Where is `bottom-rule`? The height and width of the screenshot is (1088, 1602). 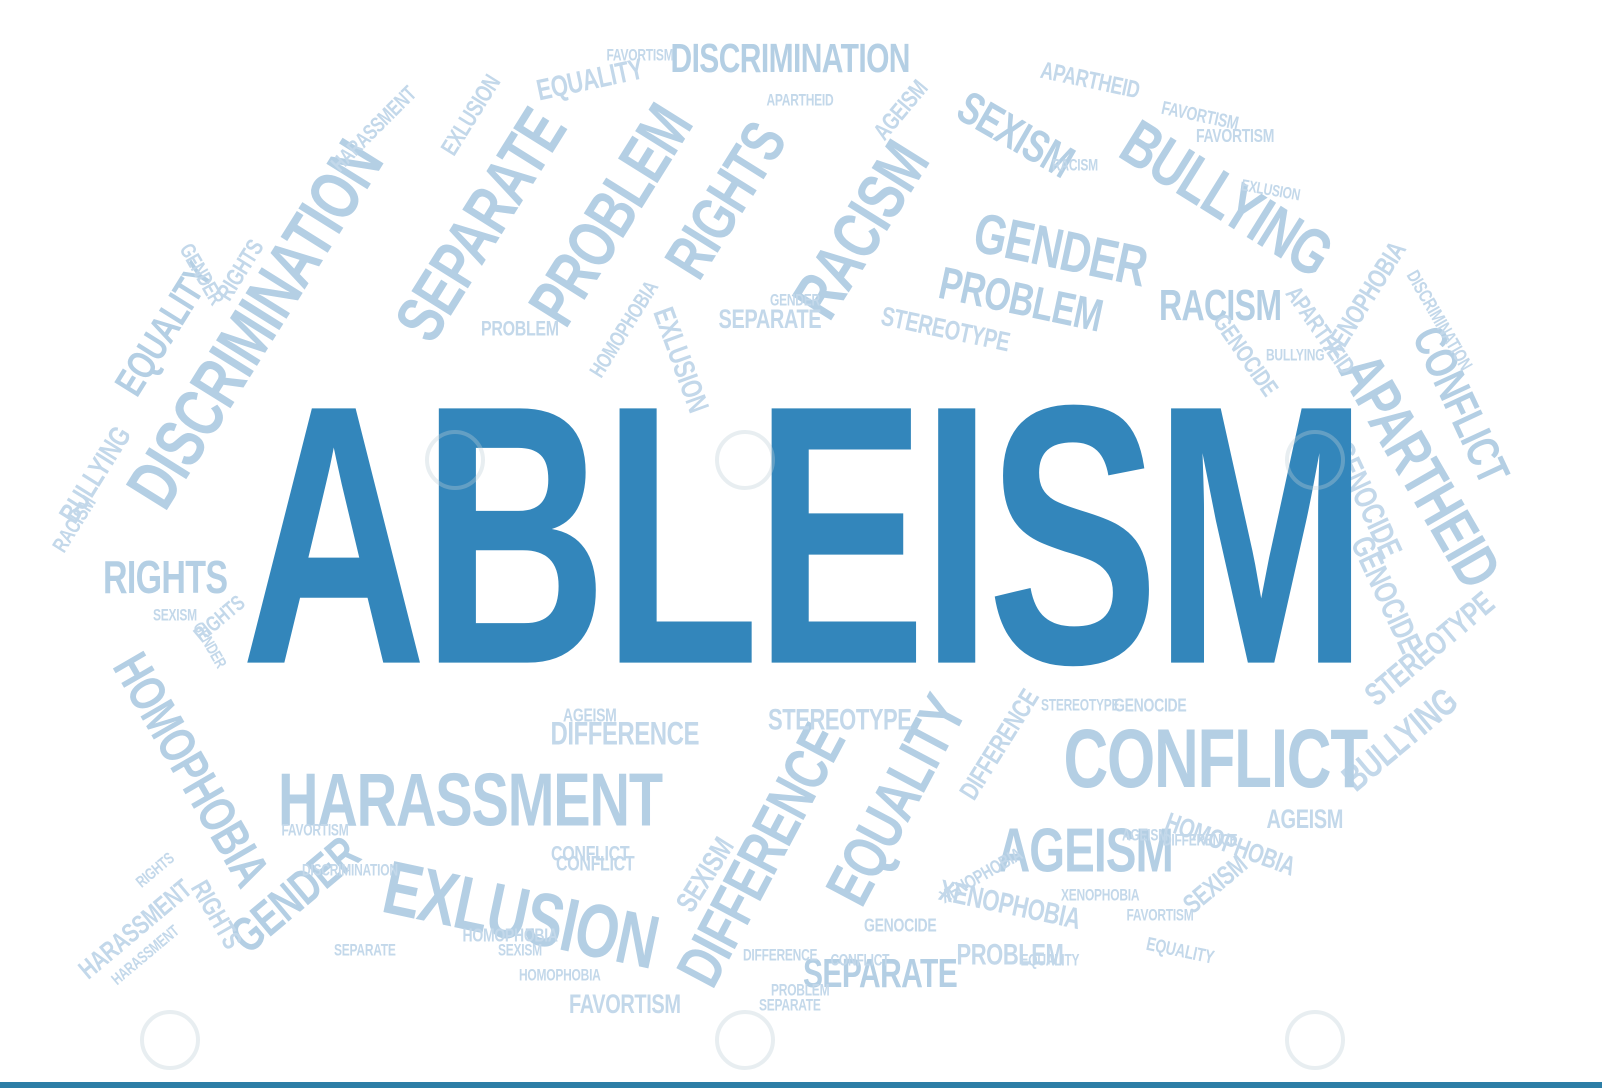
bottom-rule is located at coordinates (801, 1085).